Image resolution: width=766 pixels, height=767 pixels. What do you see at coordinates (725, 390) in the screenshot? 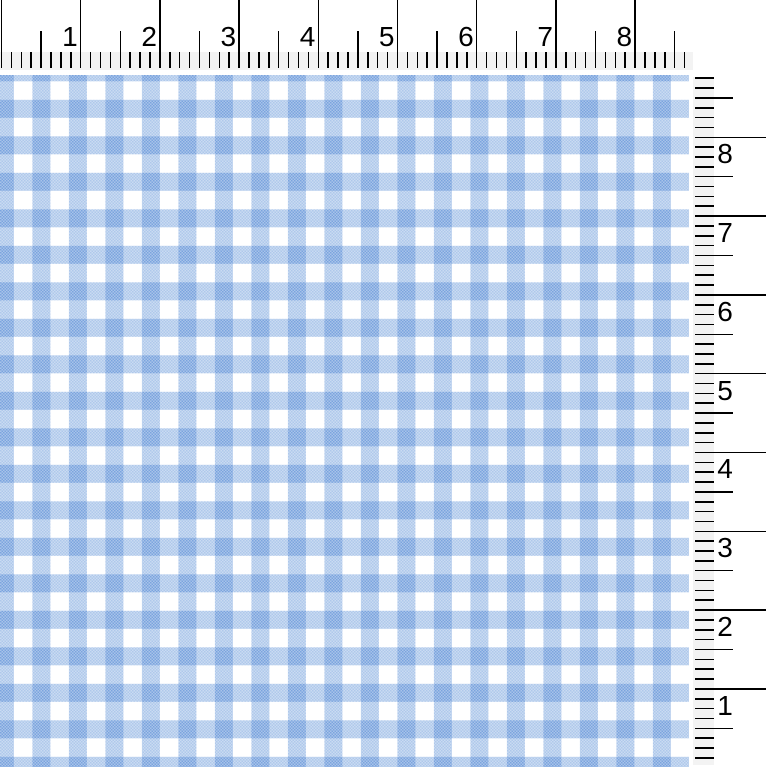
I see `right-ruler-number: 5` at bounding box center [725, 390].